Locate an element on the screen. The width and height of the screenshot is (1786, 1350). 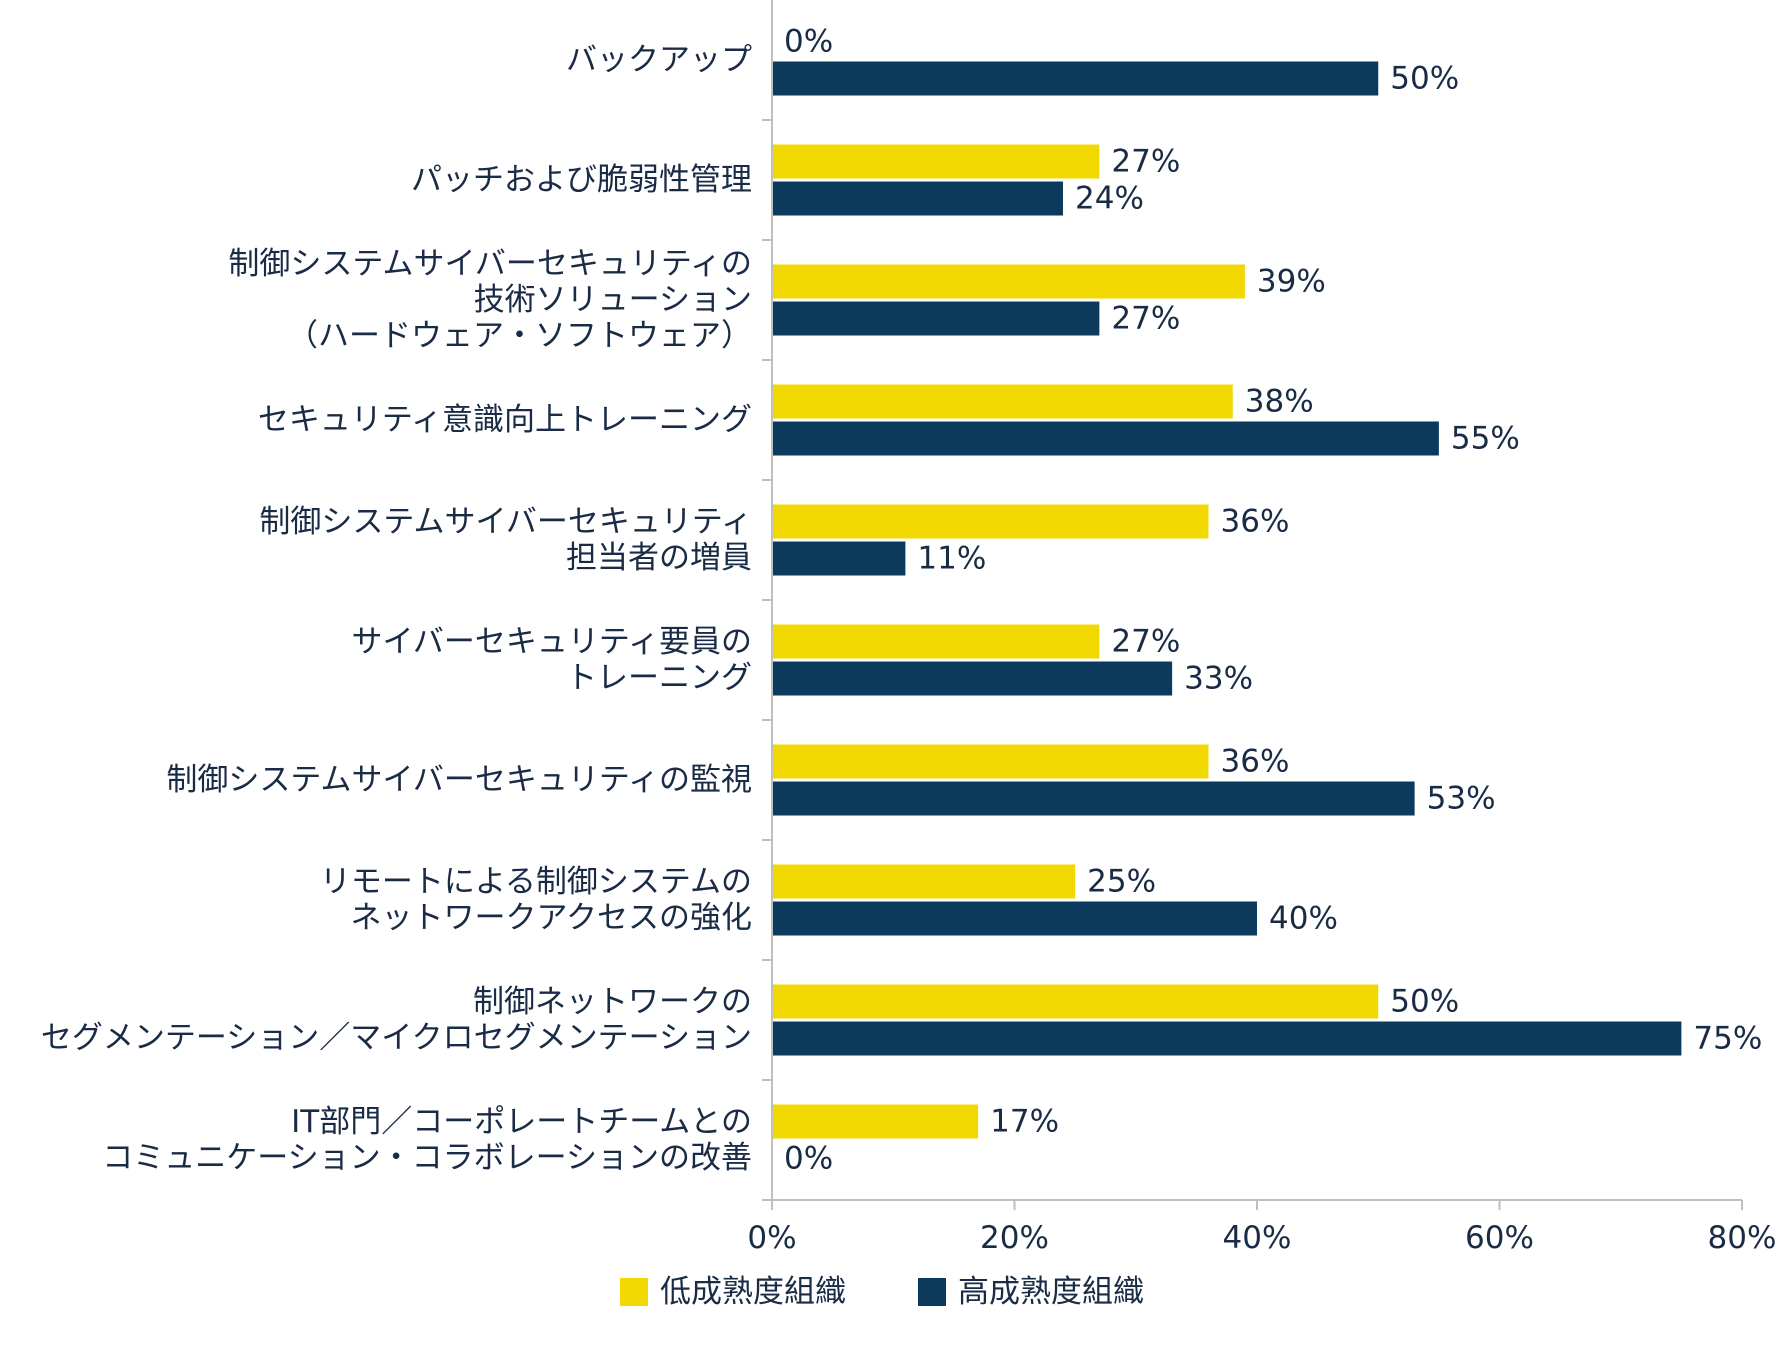
category-label: 制御システムサイバーセキュリティ担当者の増員 is located at coordinates (505, 540).